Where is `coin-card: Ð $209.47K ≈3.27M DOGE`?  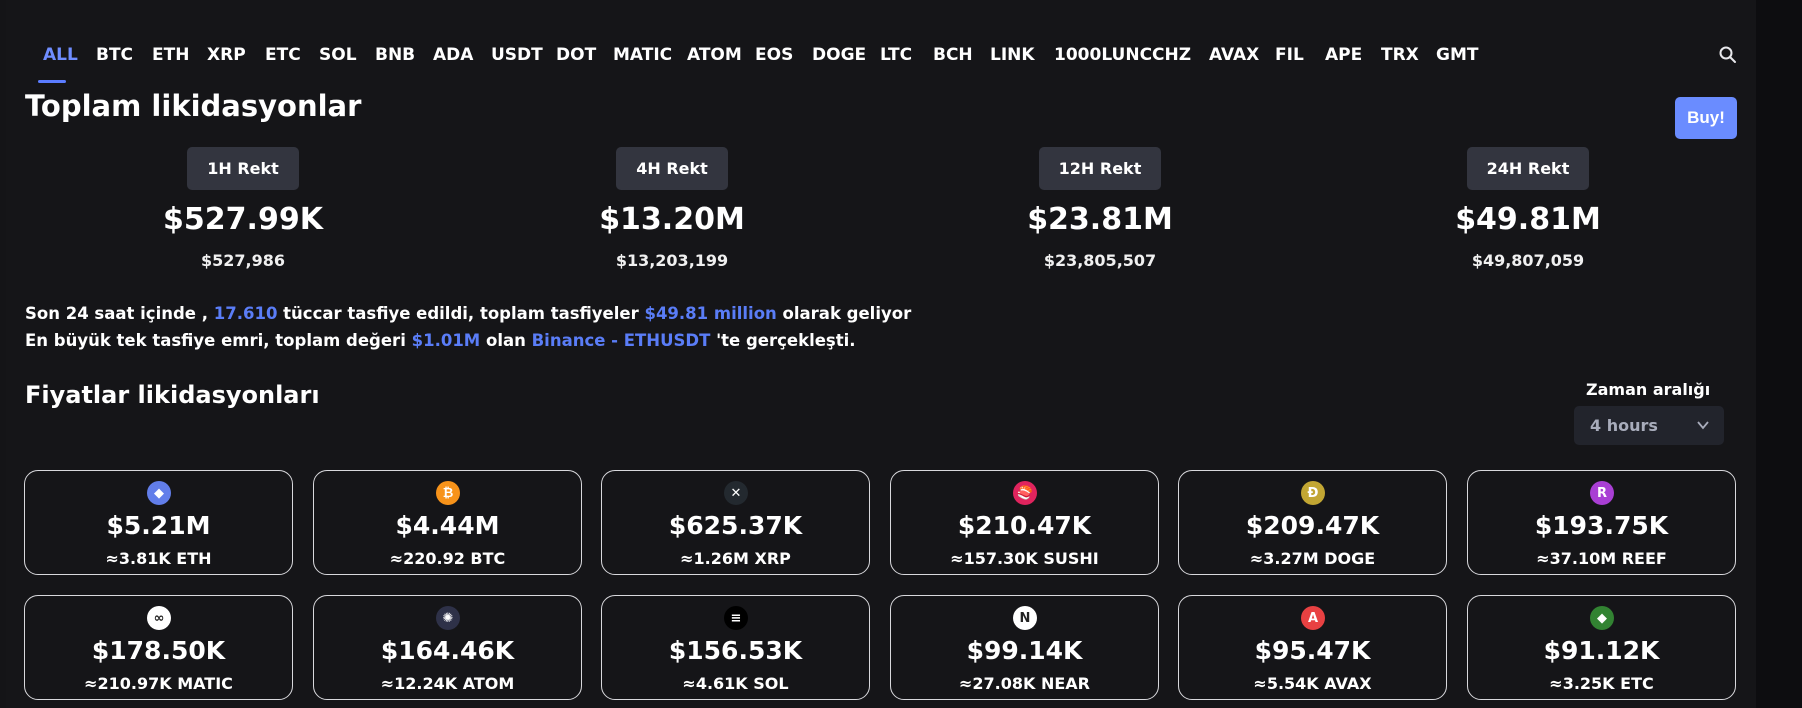
coin-card: Ð $209.47K ≈3.27M DOGE is located at coordinates (1312, 522).